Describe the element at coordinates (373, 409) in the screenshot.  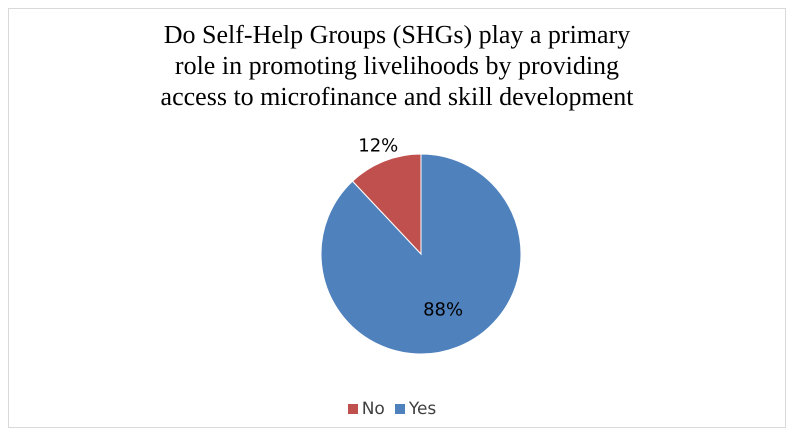
I see `legend-label: No` at that location.